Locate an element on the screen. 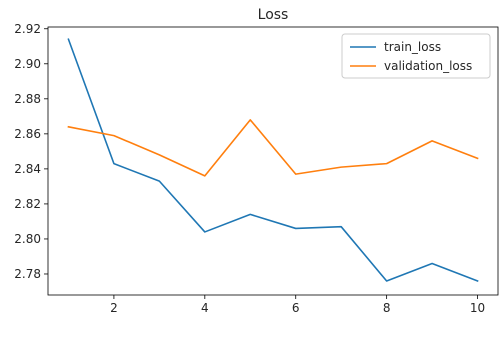  y-tick-label: 2.78 is located at coordinates (27, 274).